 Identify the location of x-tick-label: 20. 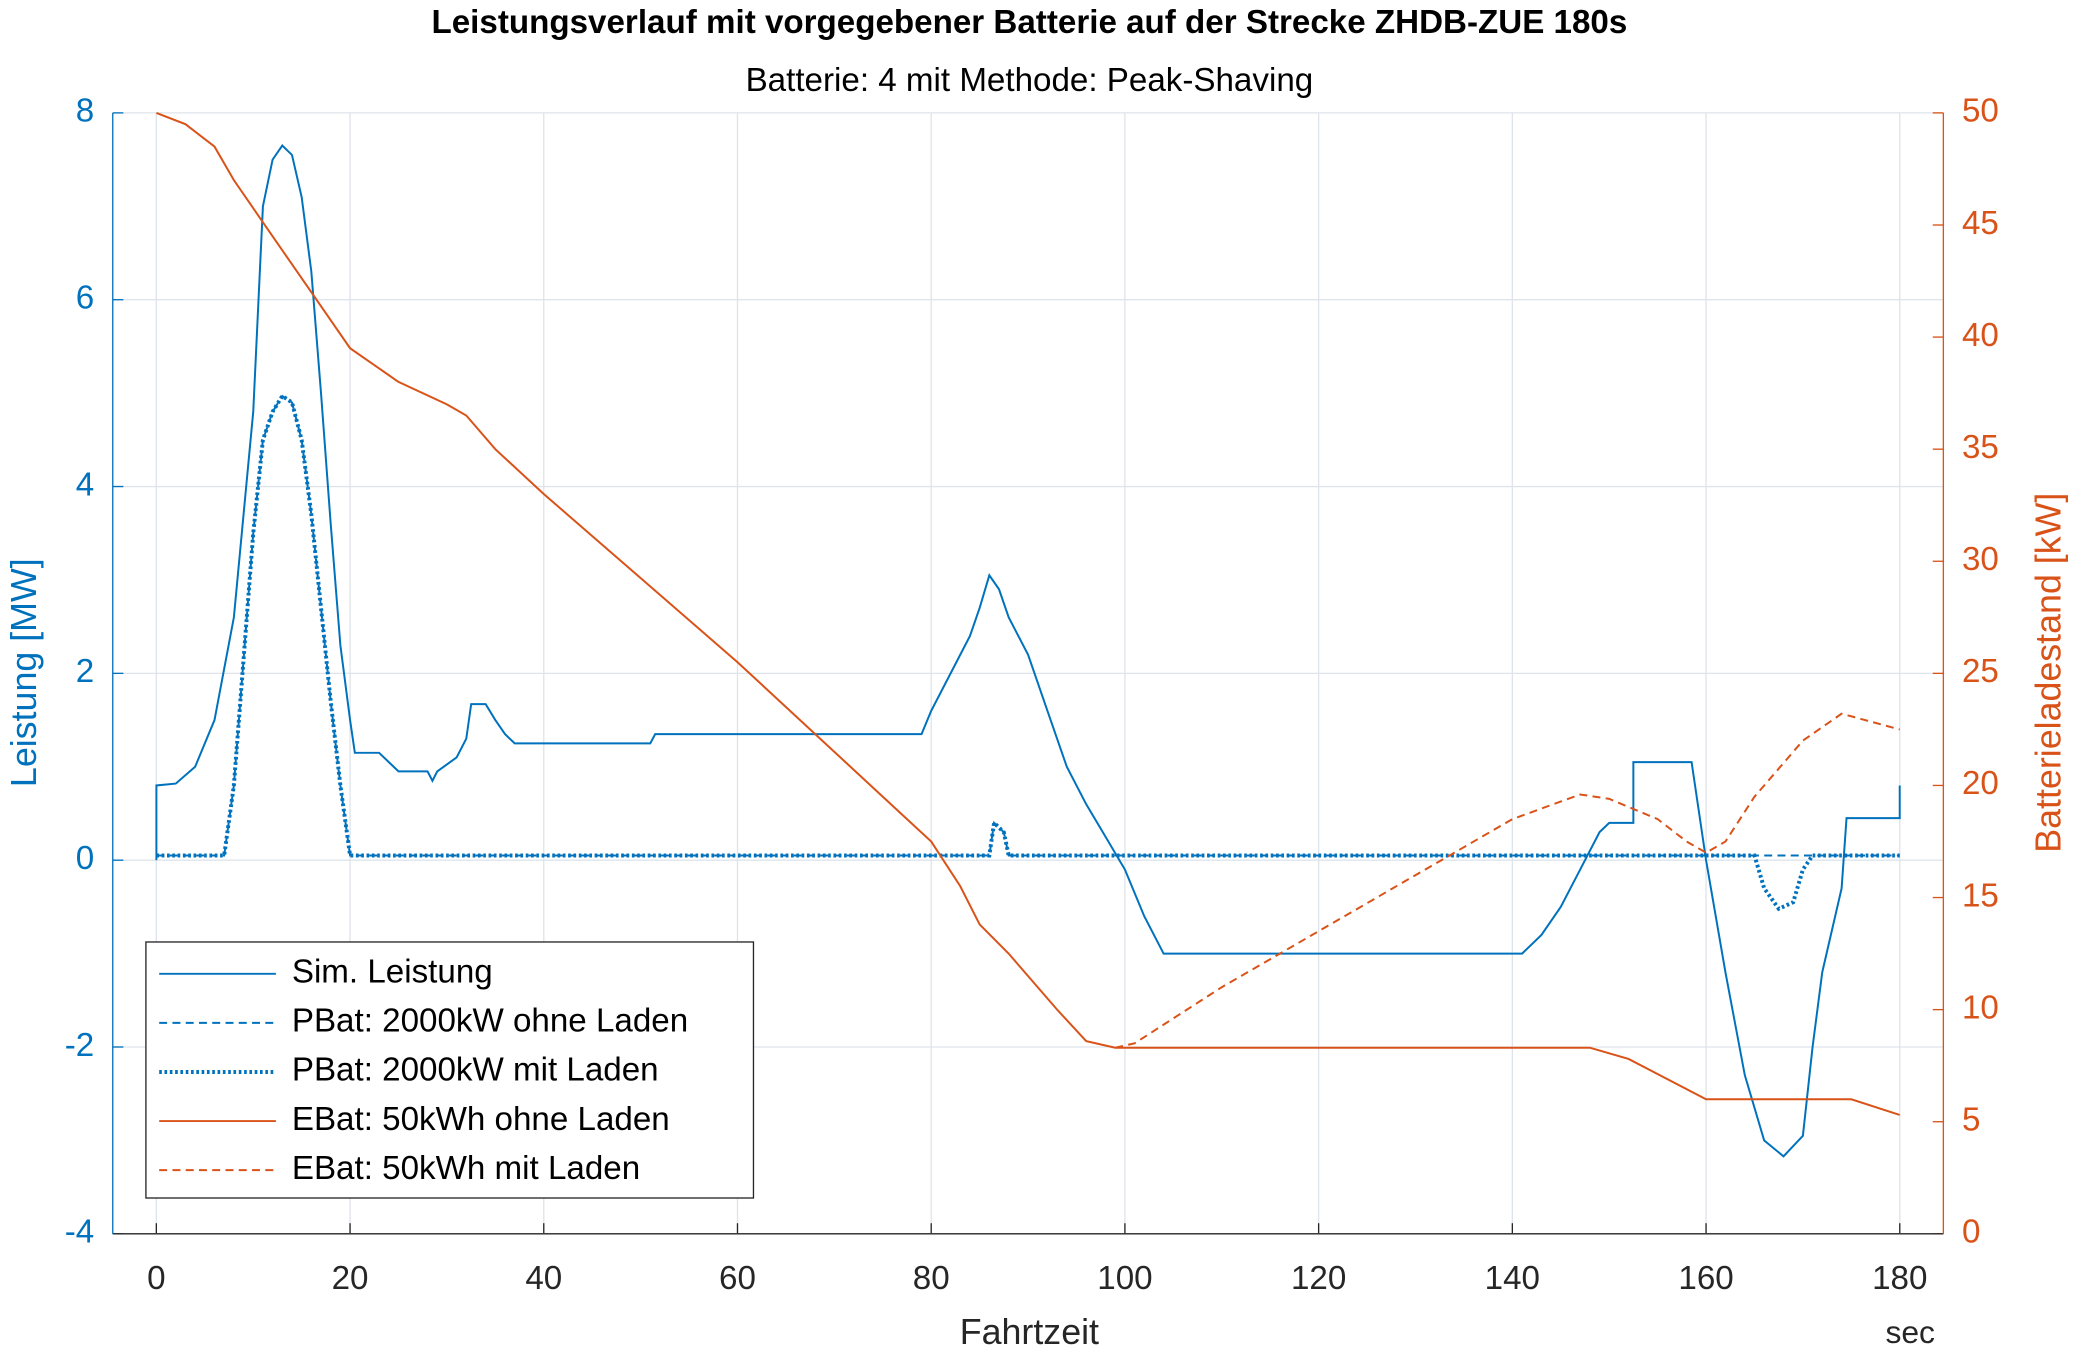
(350, 1278).